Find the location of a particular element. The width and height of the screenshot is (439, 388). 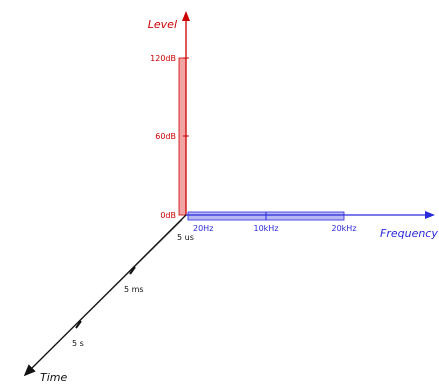

level-tick-label-120db: 120dB is located at coordinates (163, 58).